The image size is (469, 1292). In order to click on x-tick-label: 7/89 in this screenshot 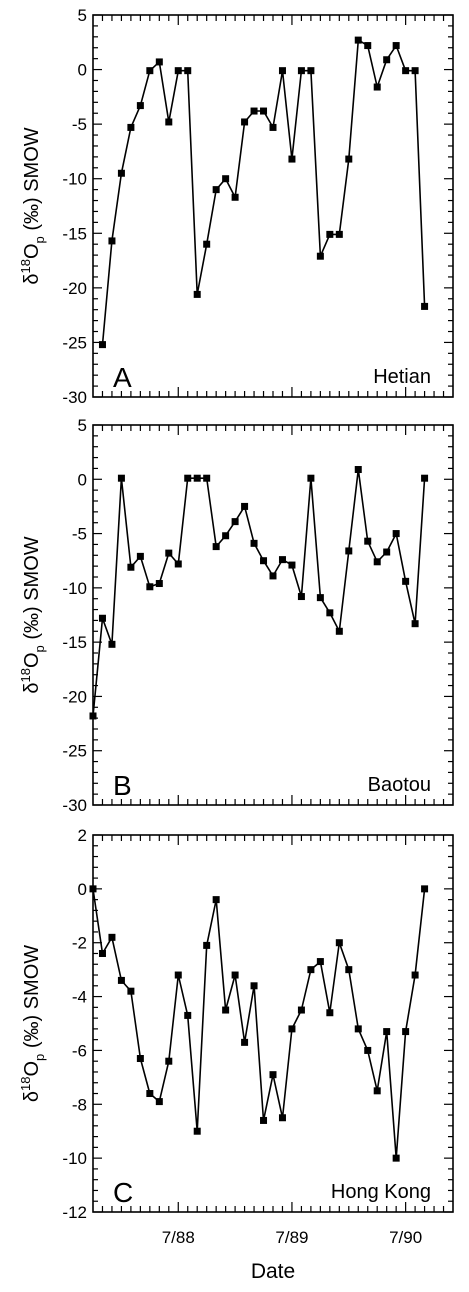, I will do `click(291, 1237)`.